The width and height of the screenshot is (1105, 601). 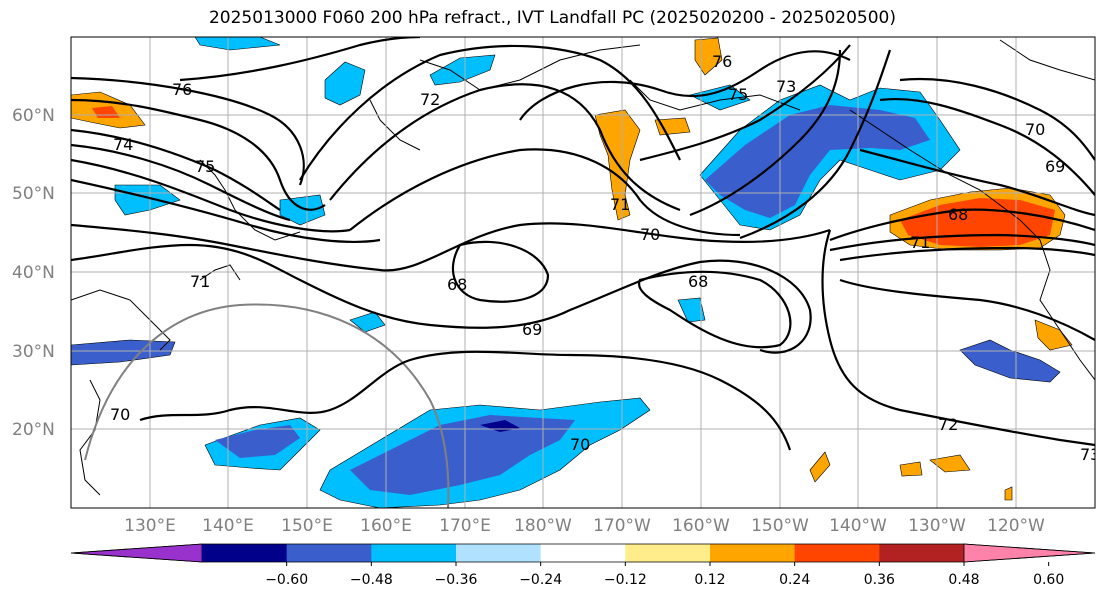 What do you see at coordinates (33, 430) in the screenshot?
I see `lat-label: 20°N` at bounding box center [33, 430].